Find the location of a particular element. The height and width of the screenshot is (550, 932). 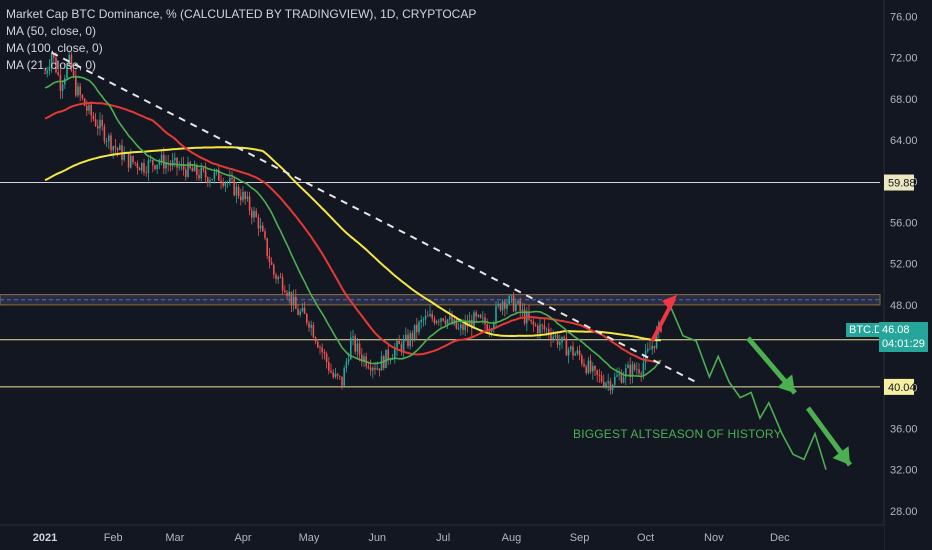

legend-ma100: MA (100, close, 0) is located at coordinates (54, 48).